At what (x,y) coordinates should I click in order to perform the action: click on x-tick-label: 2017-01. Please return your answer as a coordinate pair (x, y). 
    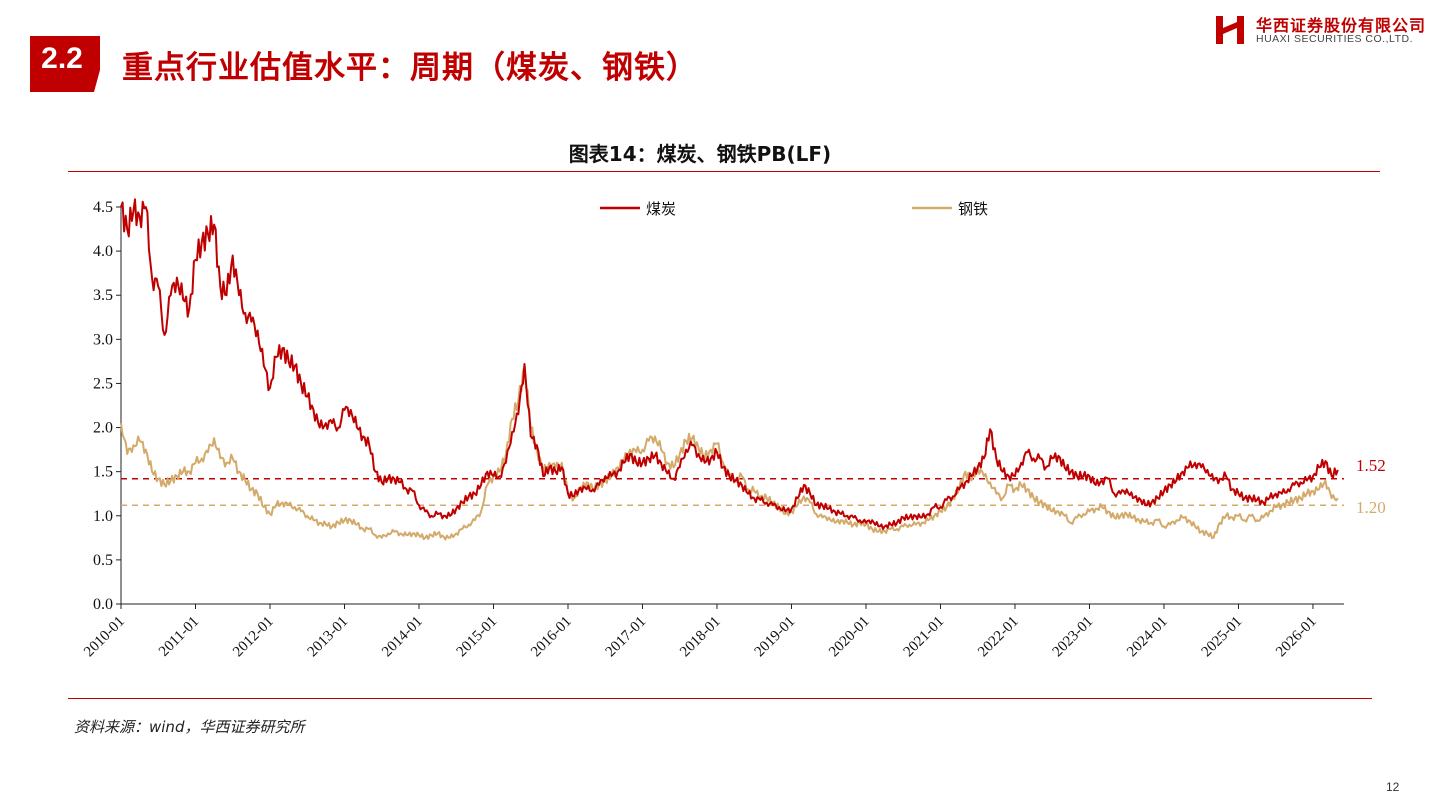
    Looking at the image, I should click on (626, 637).